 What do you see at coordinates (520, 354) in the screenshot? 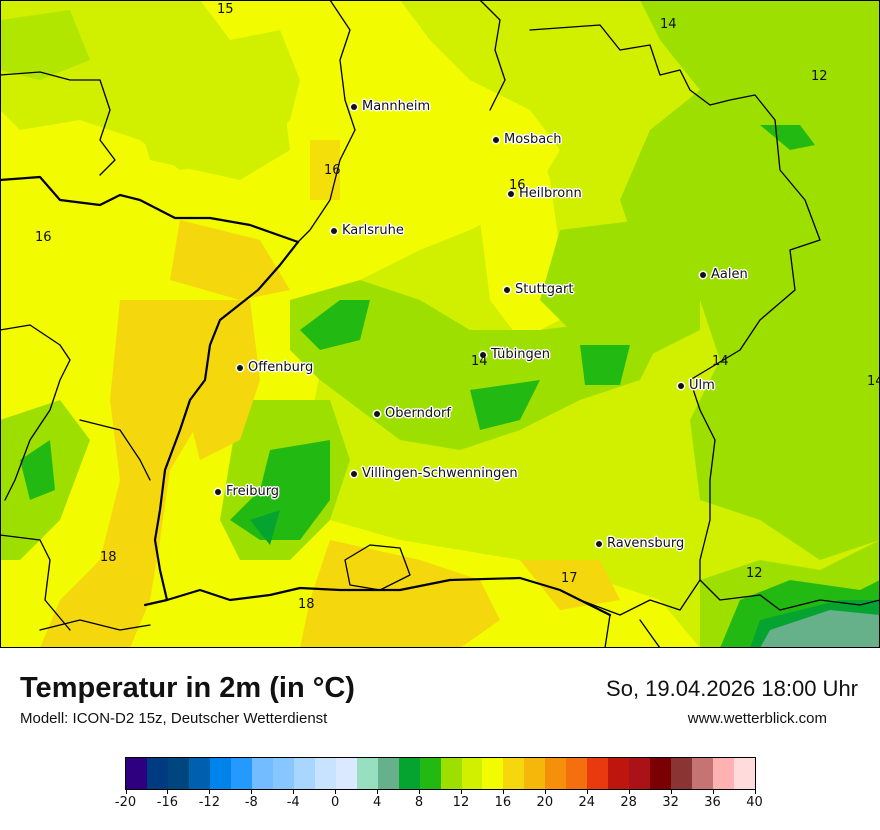
I see `city-name: Tübingen` at bounding box center [520, 354].